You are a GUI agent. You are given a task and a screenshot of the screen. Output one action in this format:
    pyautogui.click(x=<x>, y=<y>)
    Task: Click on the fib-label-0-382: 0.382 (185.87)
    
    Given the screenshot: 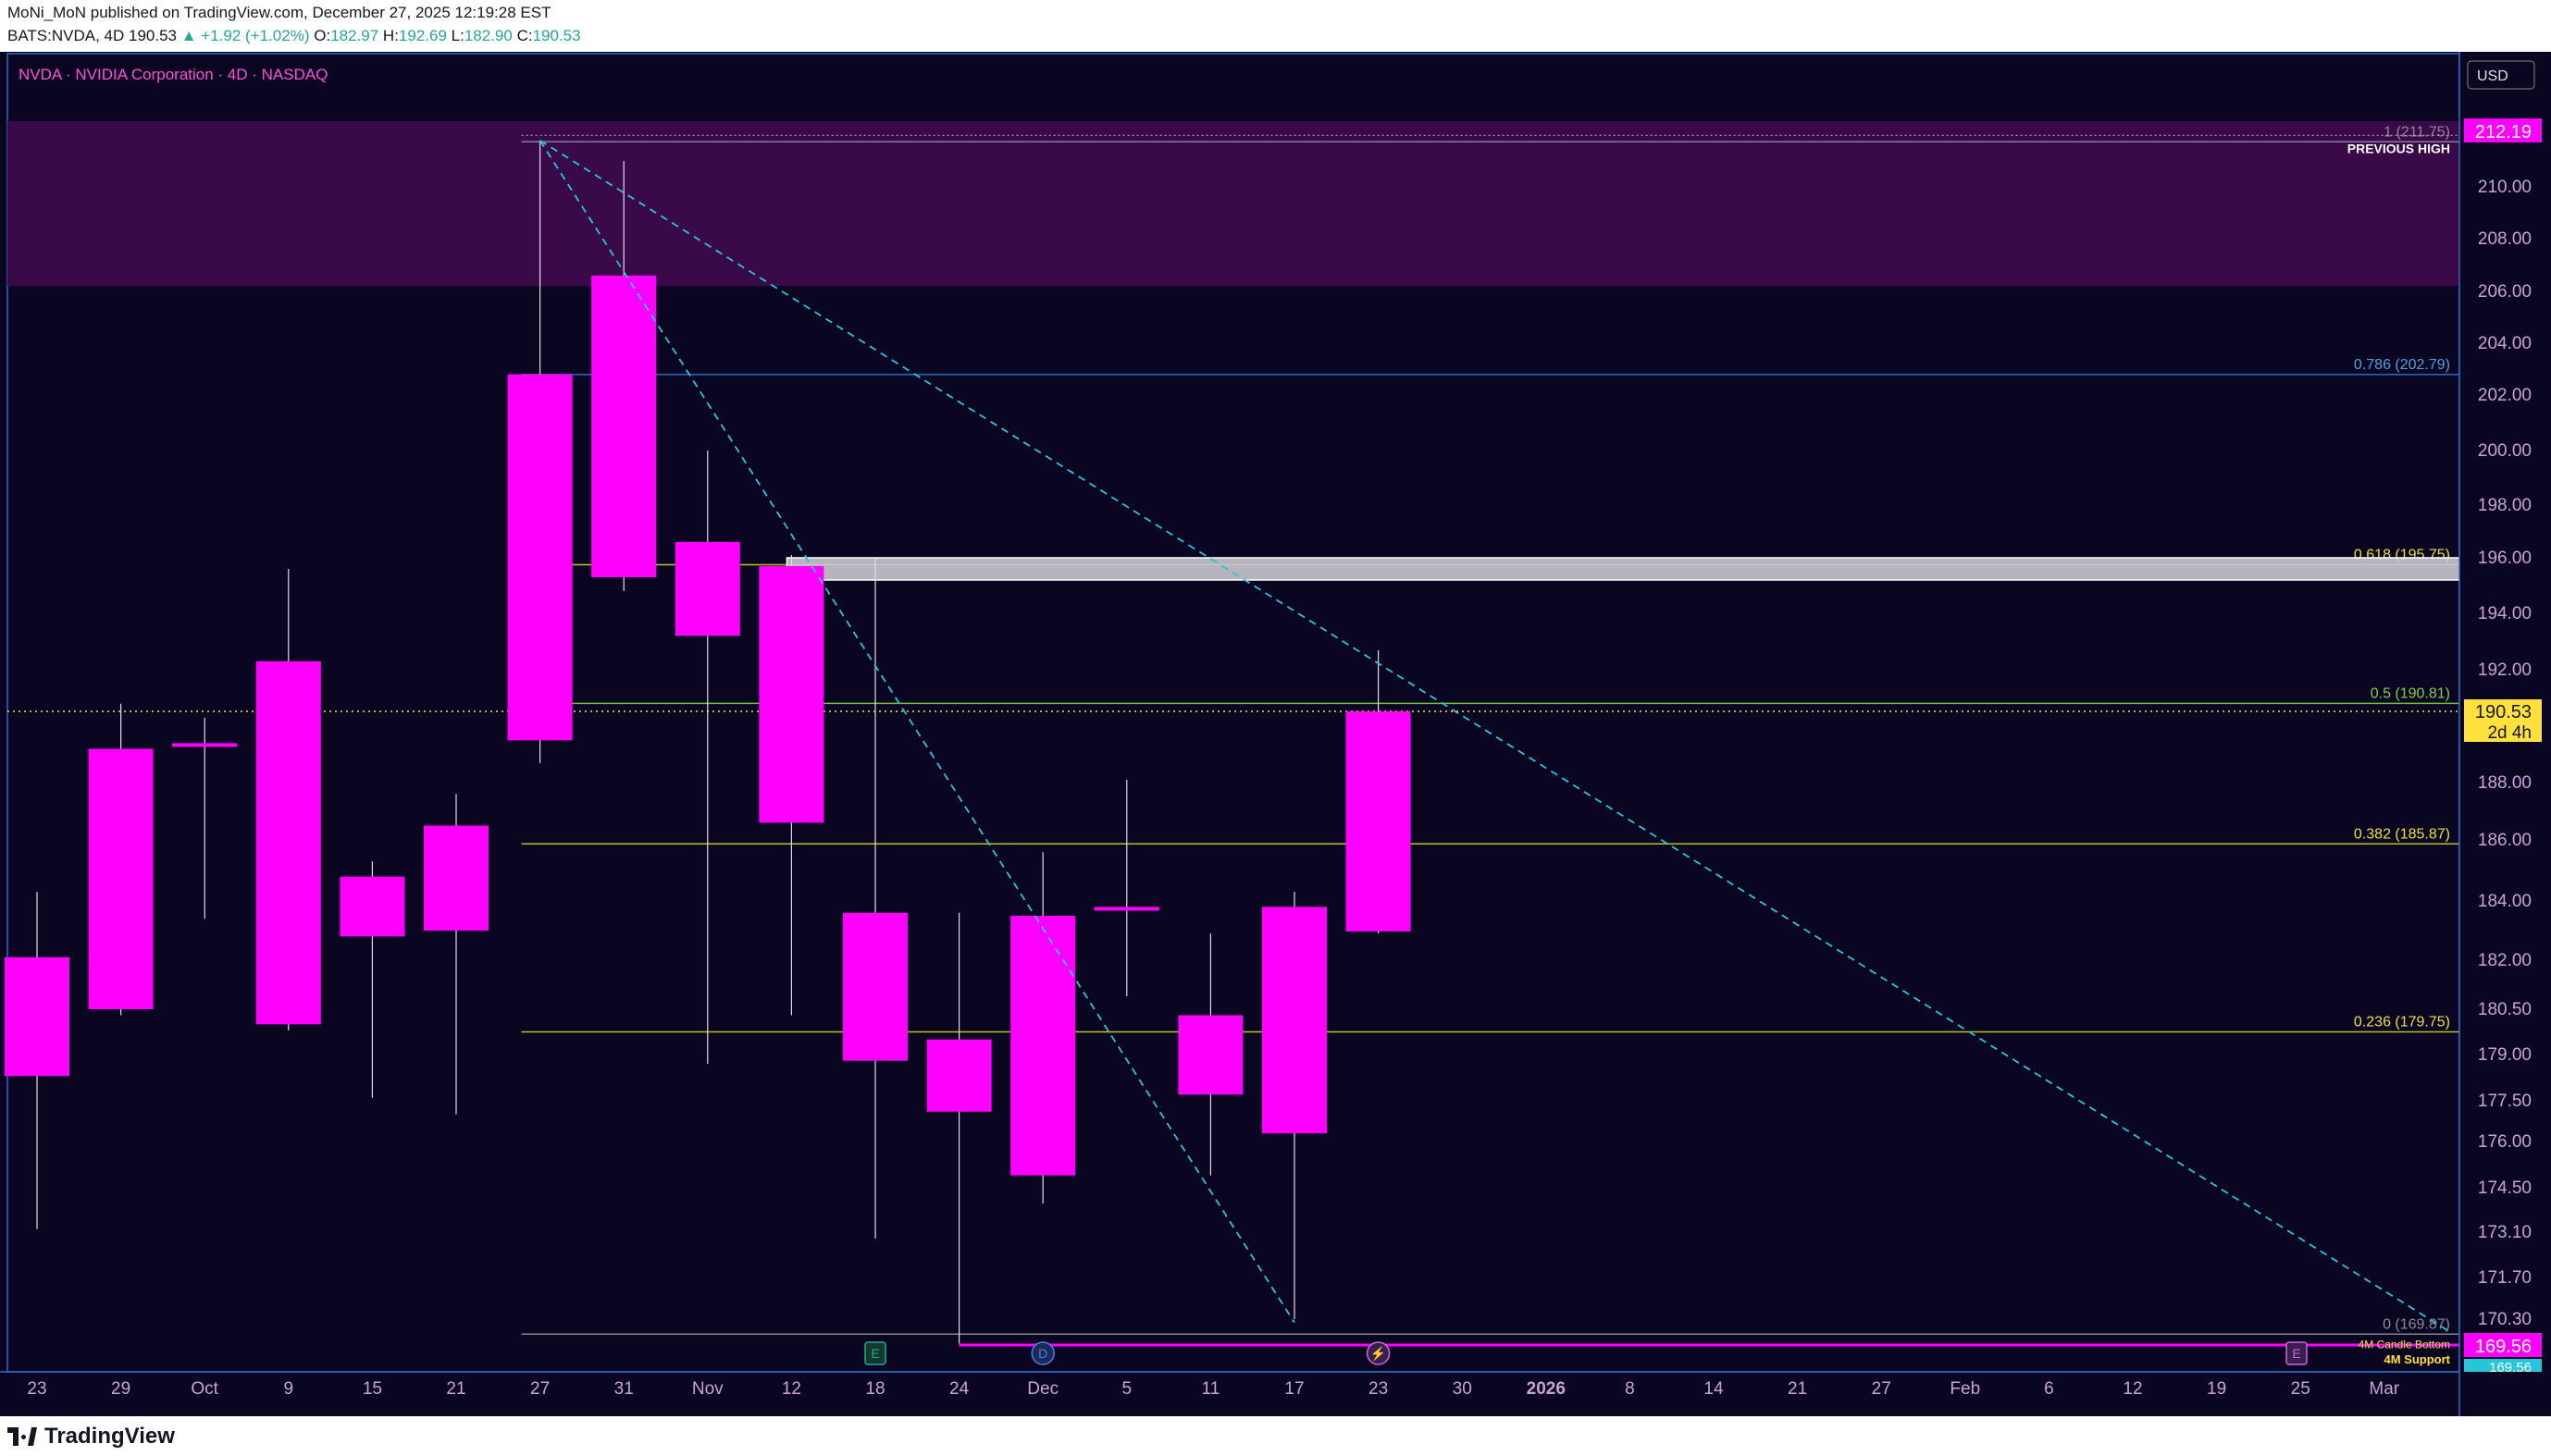 What is the action you would take?
    pyautogui.click(x=2402, y=834)
    